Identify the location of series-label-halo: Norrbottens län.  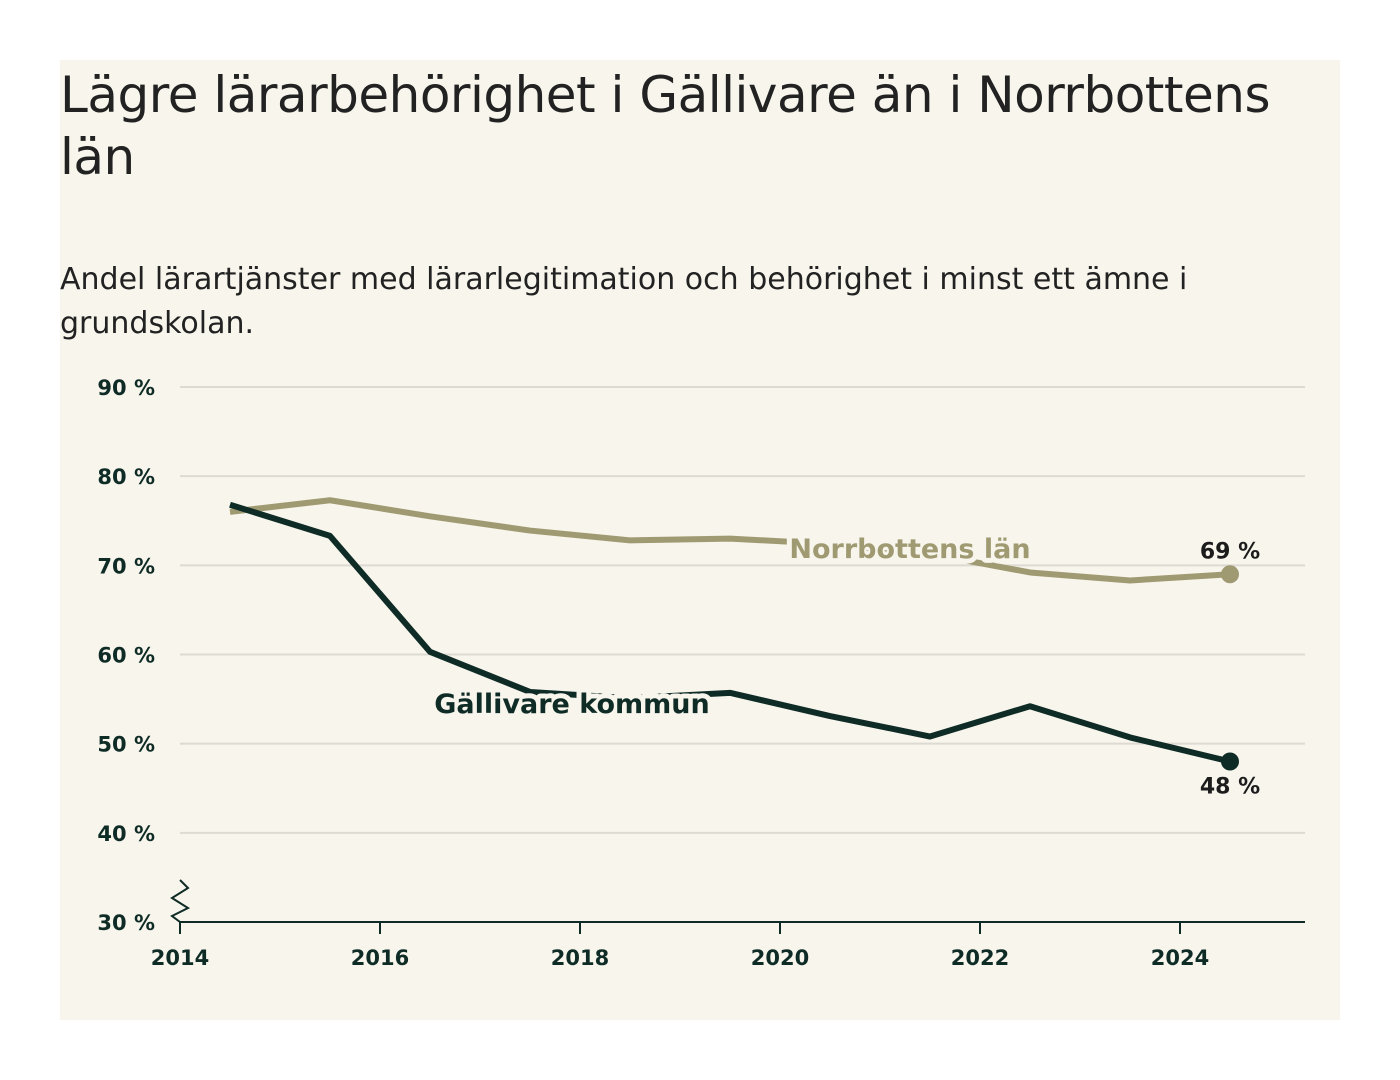
(909, 549).